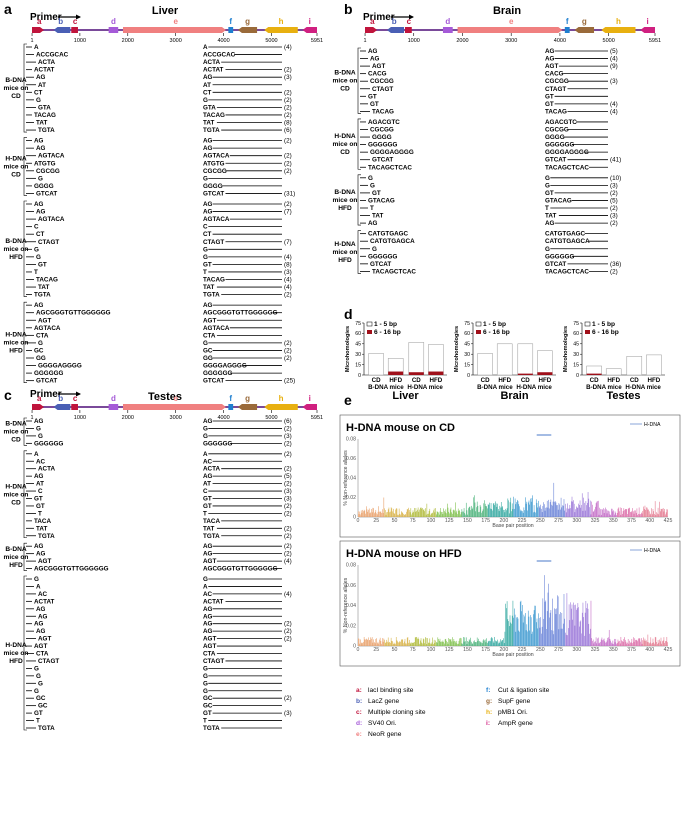  Describe the element at coordinates (36, 272) in the screenshot. I see `left-sequence: T` at that location.